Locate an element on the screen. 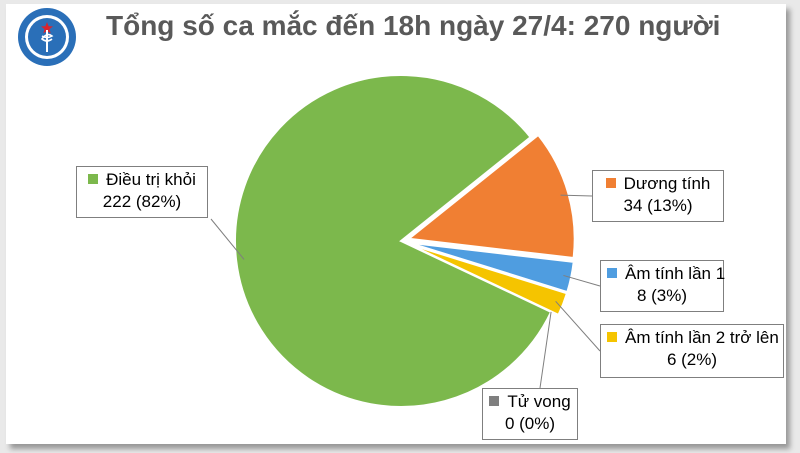 This screenshot has width=800, height=453. slice-label-am-tinh-lan-1: Âm tính lần 1 is located at coordinates (675, 273).